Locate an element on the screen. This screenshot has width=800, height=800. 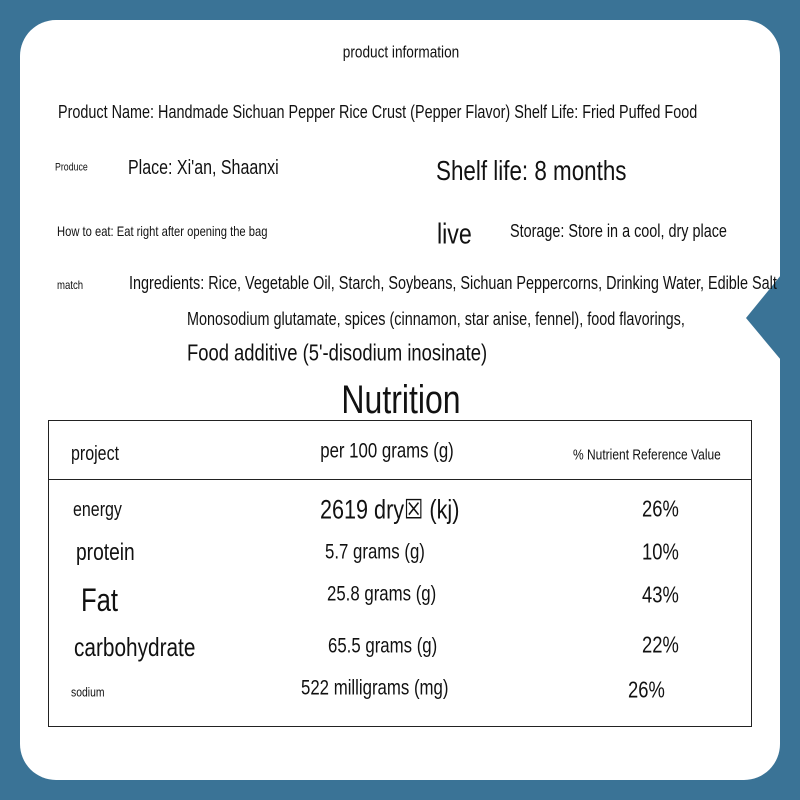
shelf-life: Shelf life: 8 months is located at coordinates (531, 170).